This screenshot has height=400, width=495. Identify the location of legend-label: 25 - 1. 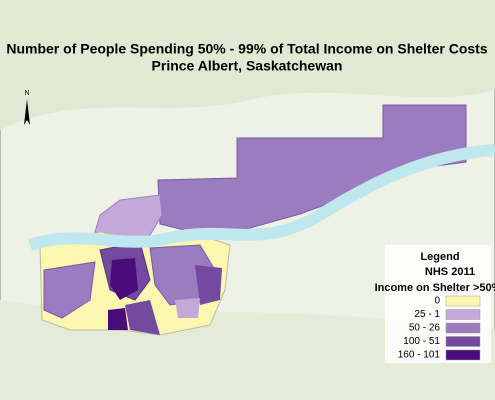
(427, 314).